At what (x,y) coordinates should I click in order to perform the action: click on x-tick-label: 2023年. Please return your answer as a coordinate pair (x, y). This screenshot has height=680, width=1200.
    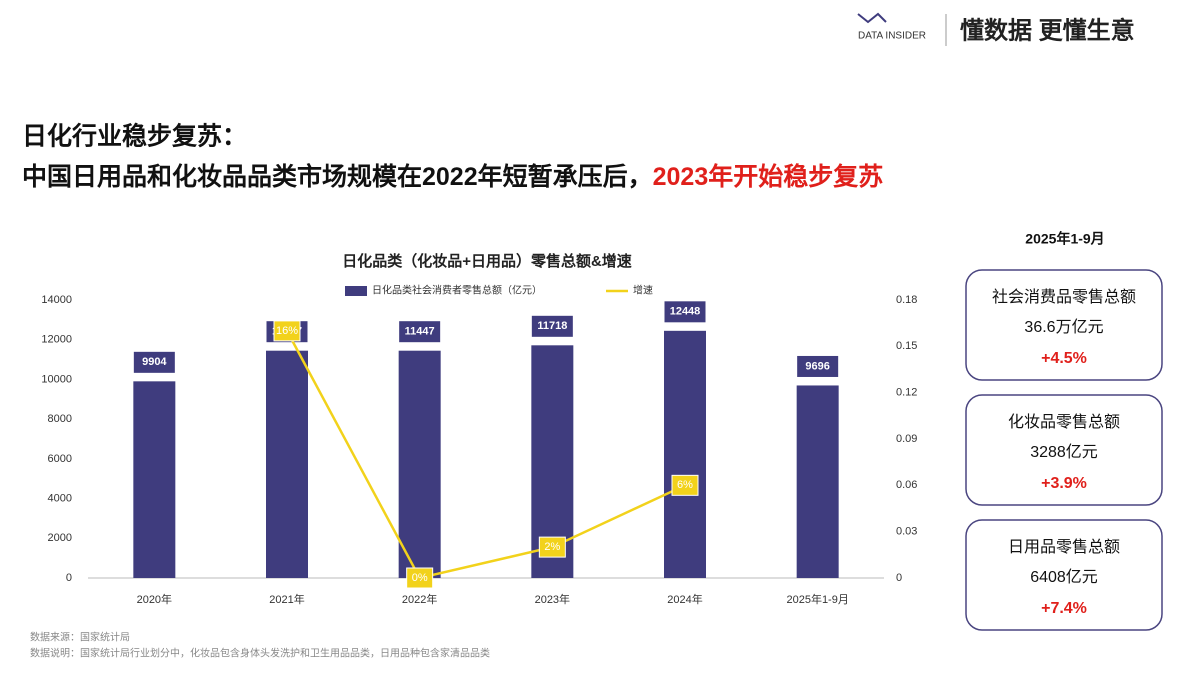
    Looking at the image, I should click on (552, 599).